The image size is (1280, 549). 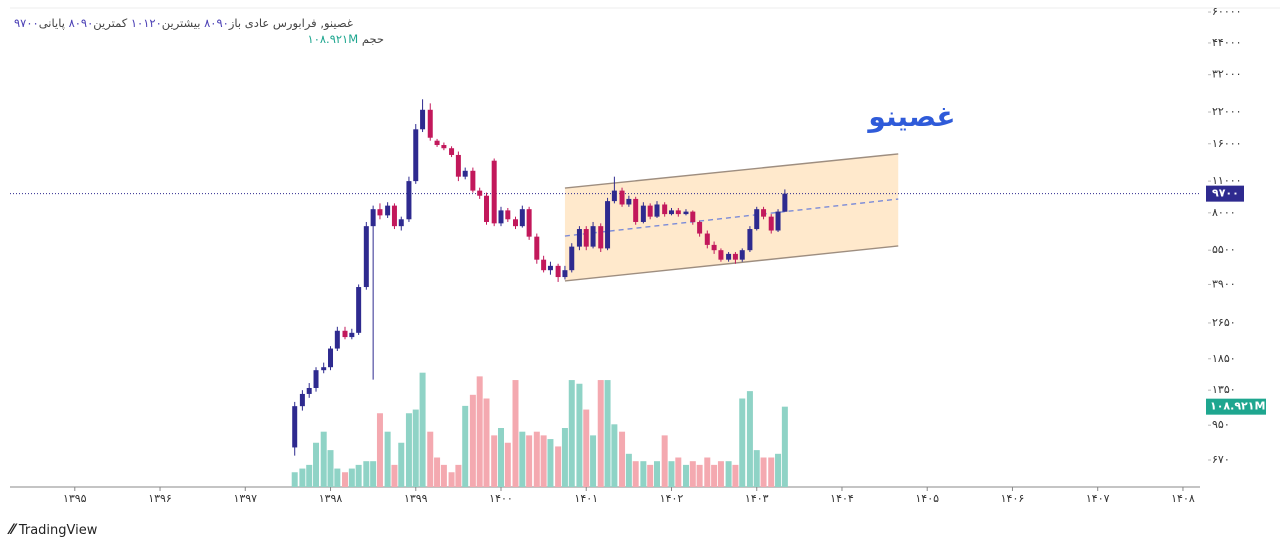 What do you see at coordinates (1183, 498) in the screenshot?
I see `x-tick-label: ۱۴۰۸` at bounding box center [1183, 498].